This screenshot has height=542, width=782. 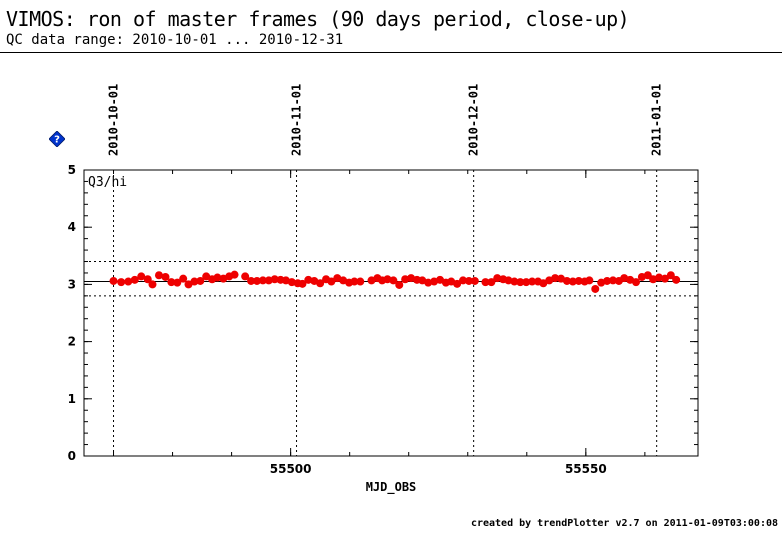 I want to click on panel-label: Q3/hi, so click(x=107, y=182).